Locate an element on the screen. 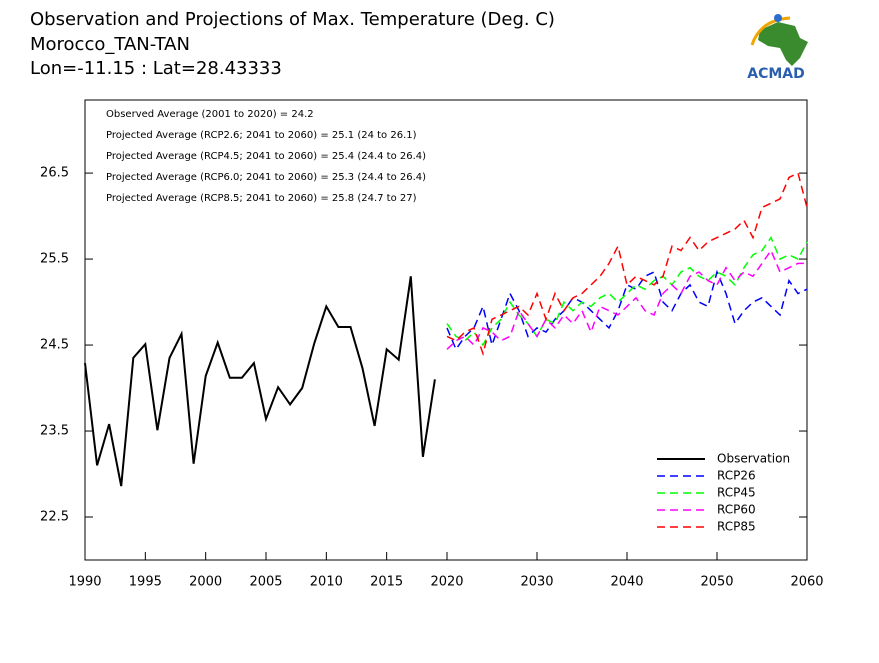 This screenshot has width=879, height=663. y-tick-label: 23.5 is located at coordinates (54, 431).